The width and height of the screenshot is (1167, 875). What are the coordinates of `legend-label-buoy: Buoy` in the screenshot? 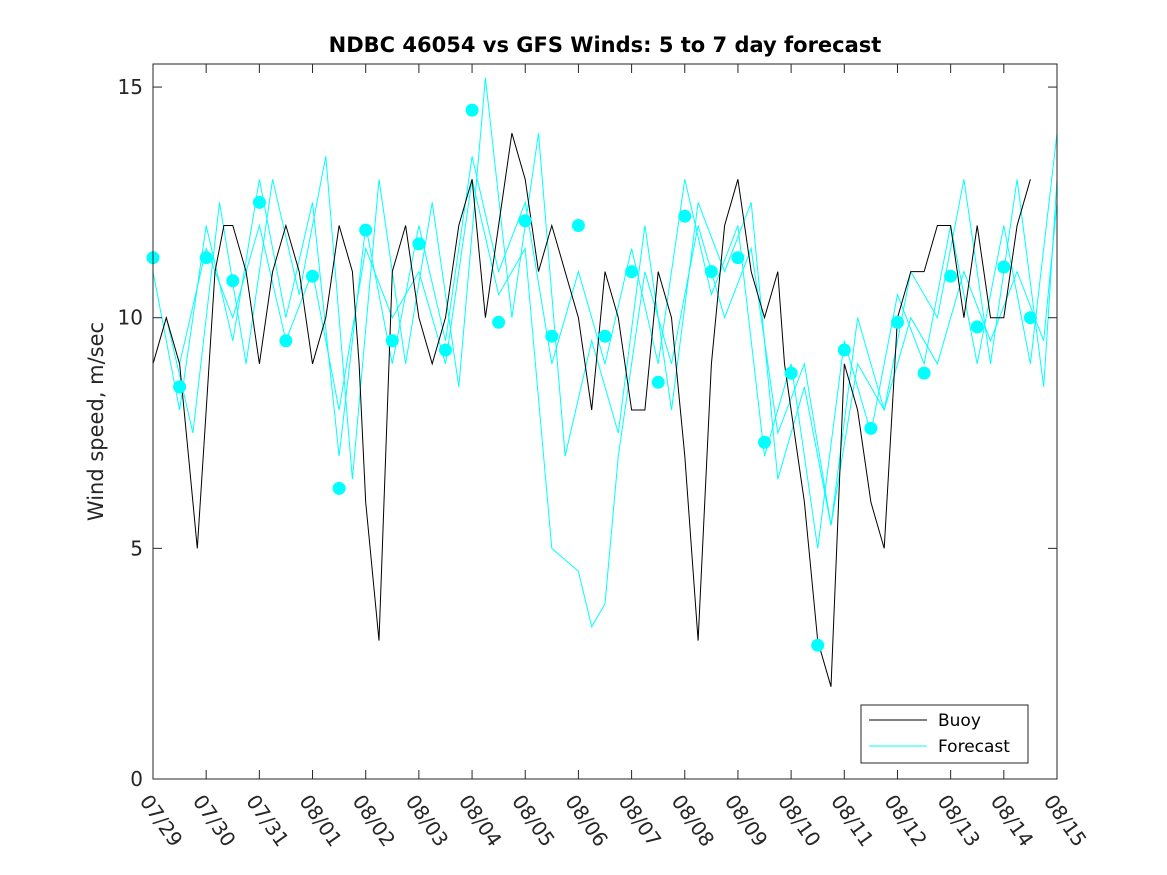 It's located at (959, 721).